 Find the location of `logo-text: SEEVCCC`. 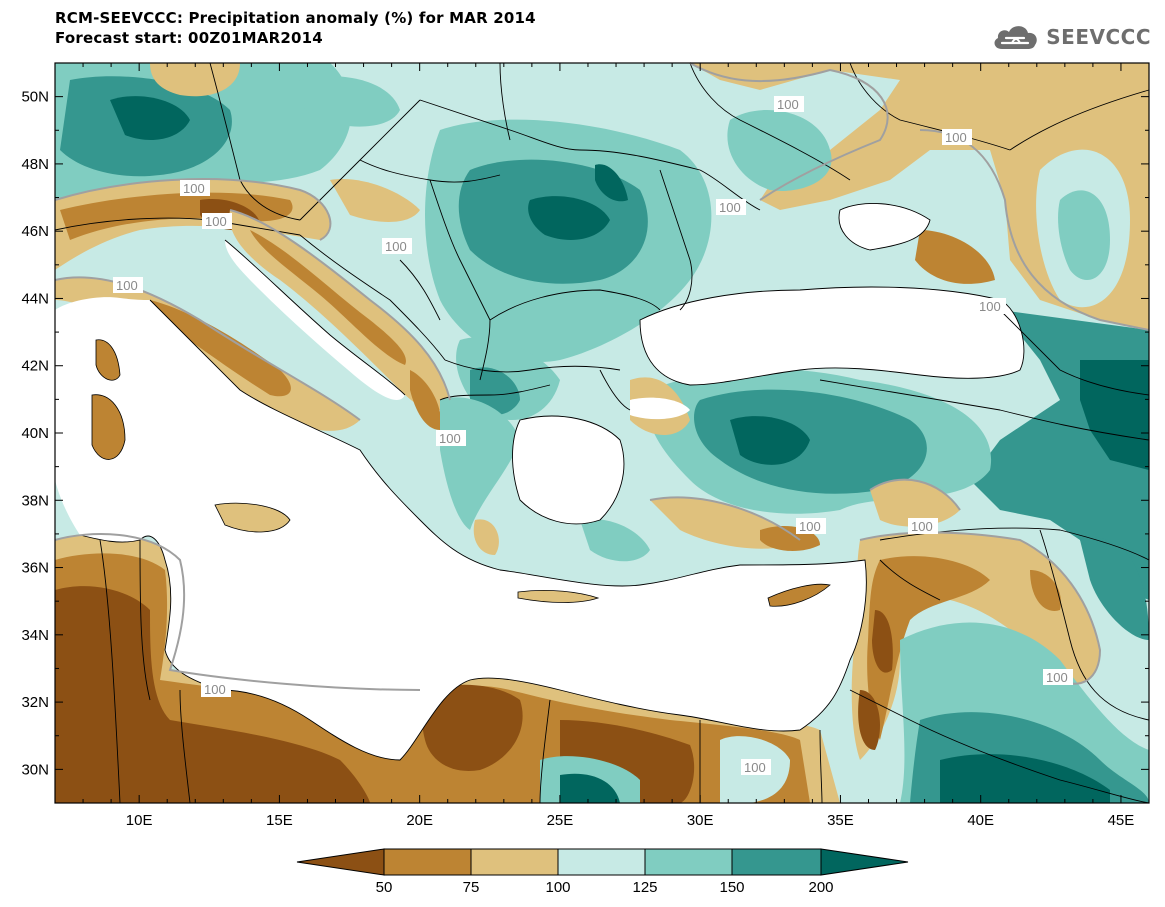

logo-text: SEEVCCC is located at coordinates (1098, 37).